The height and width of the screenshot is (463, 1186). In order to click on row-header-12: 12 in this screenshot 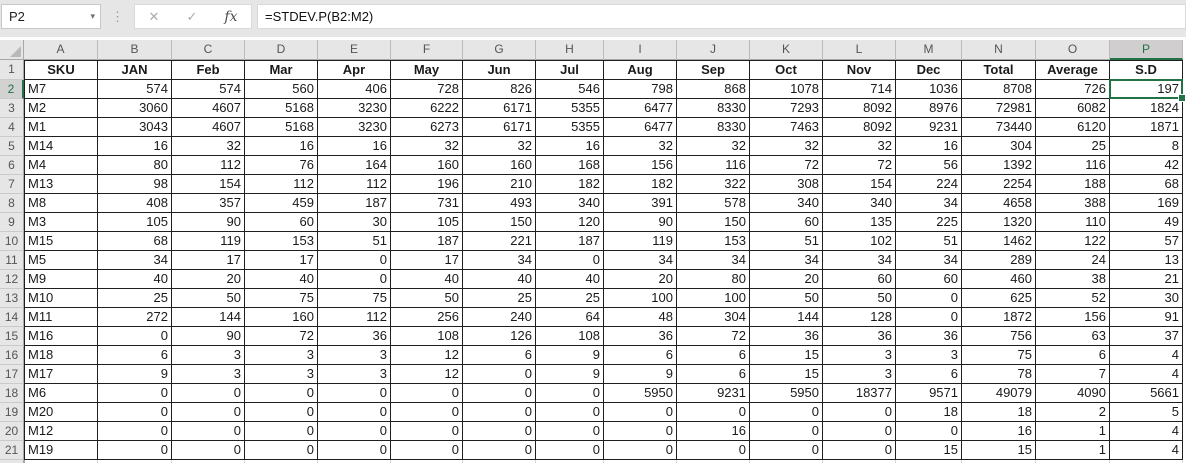, I will do `click(12, 279)`.